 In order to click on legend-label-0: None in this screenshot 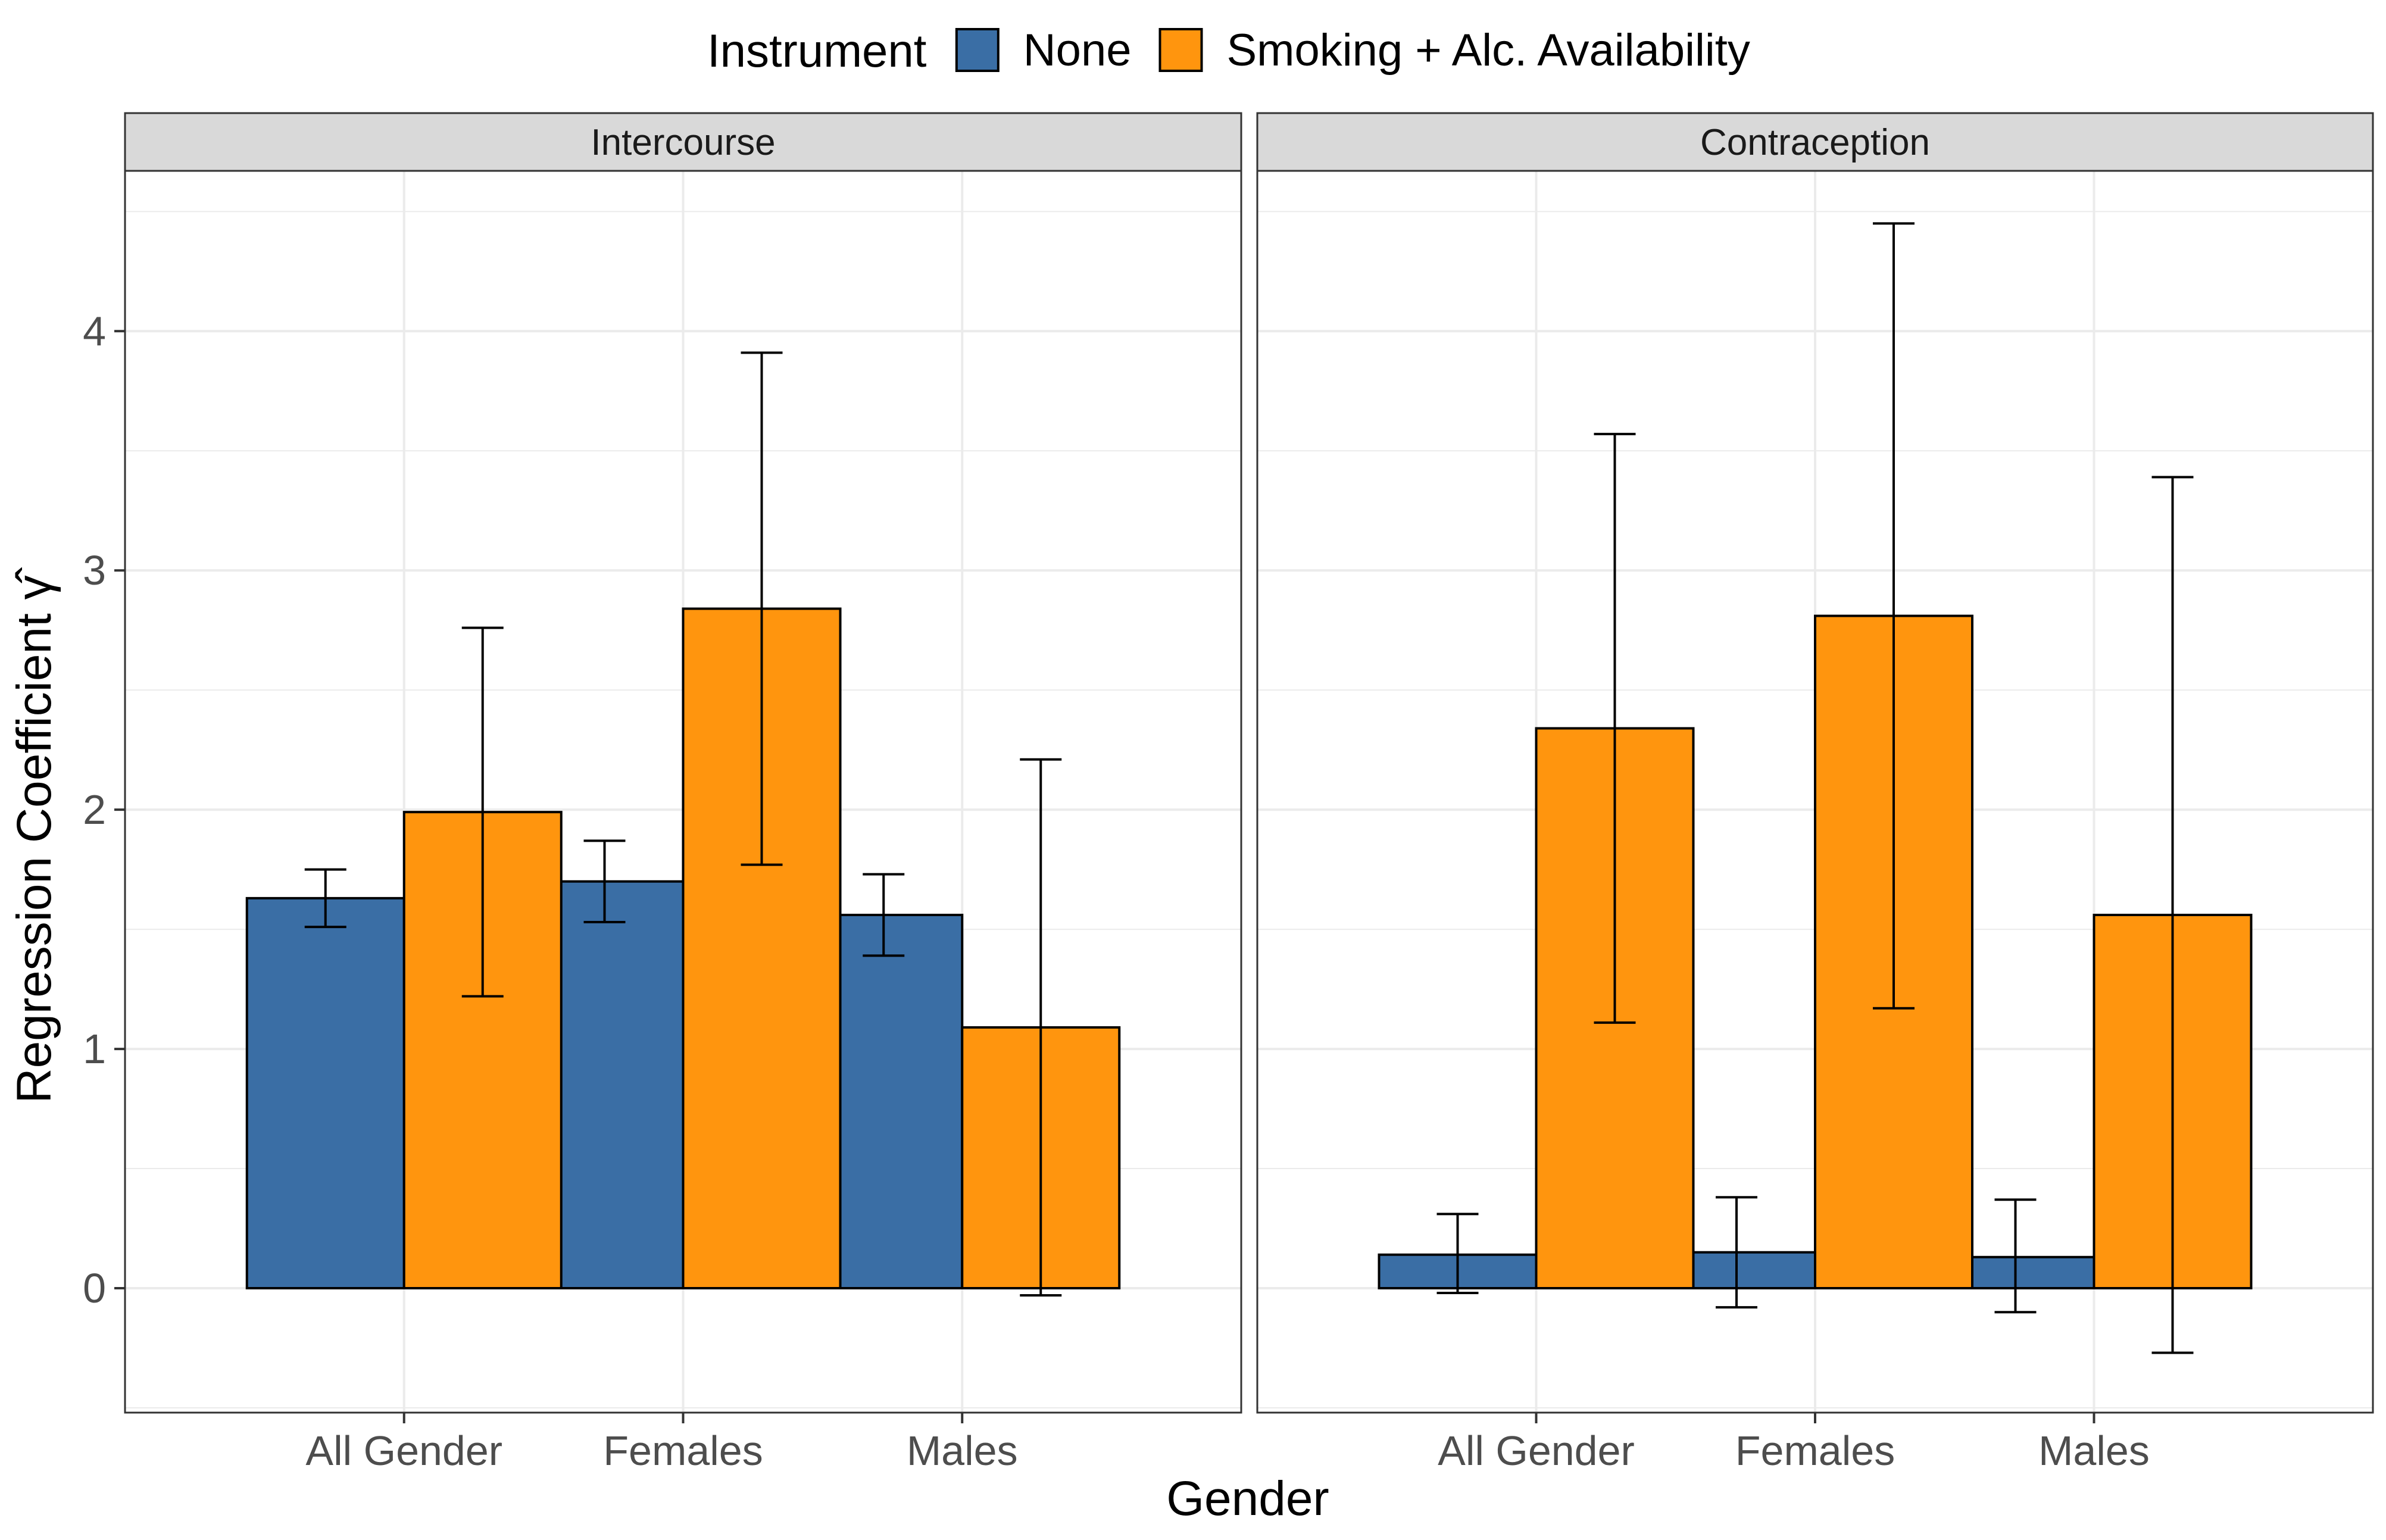, I will do `click(1077, 50)`.